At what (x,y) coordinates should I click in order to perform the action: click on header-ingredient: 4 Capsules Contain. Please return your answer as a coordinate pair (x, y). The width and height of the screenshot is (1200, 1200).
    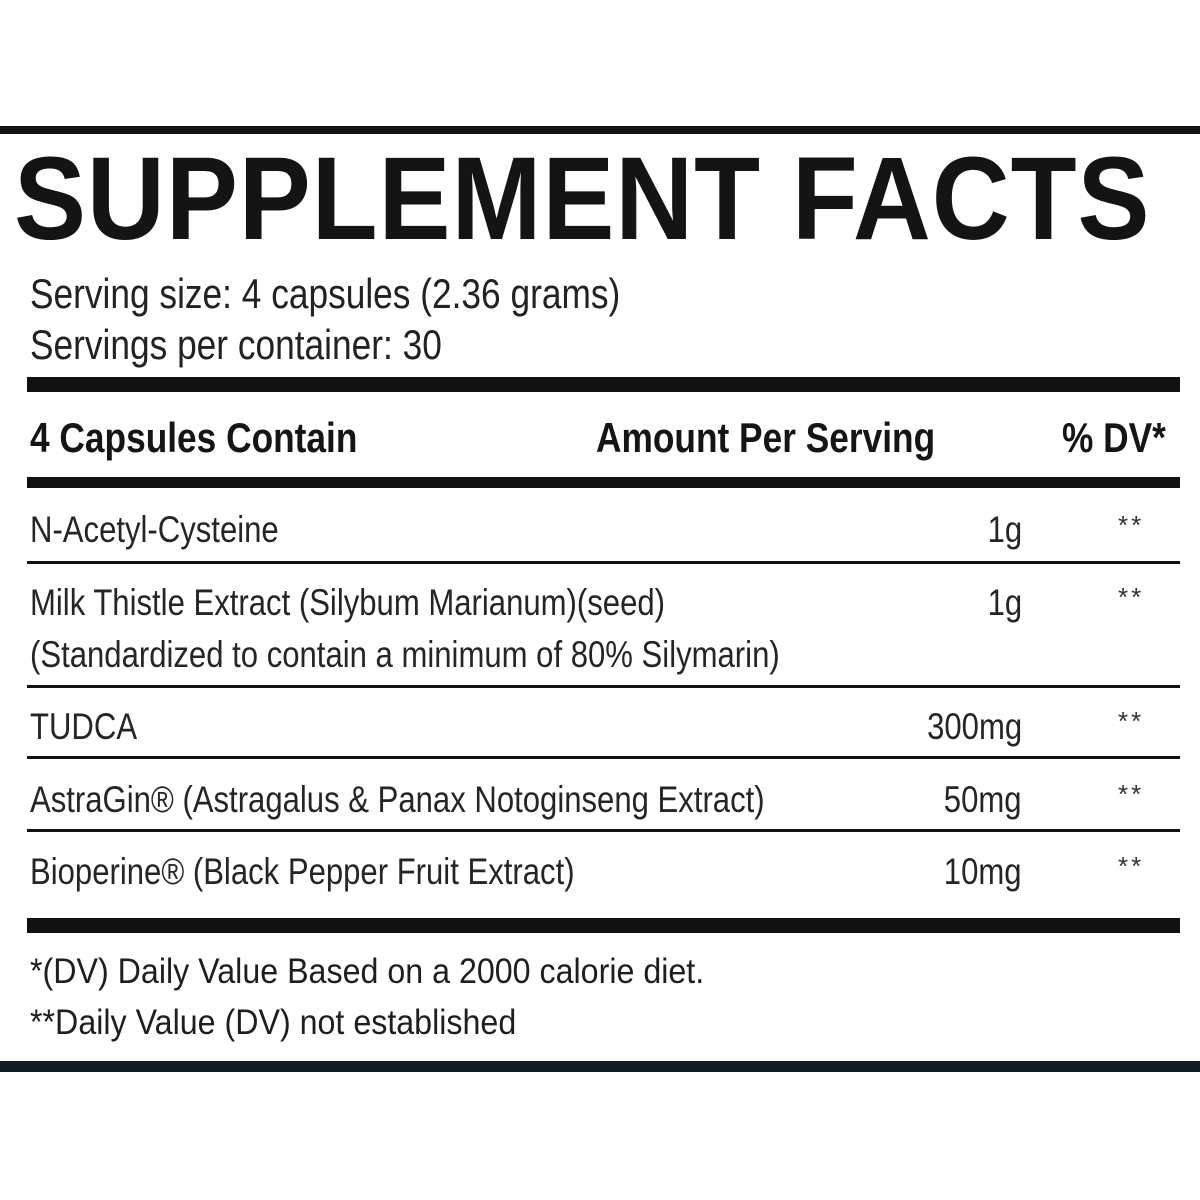
    Looking at the image, I should click on (194, 437).